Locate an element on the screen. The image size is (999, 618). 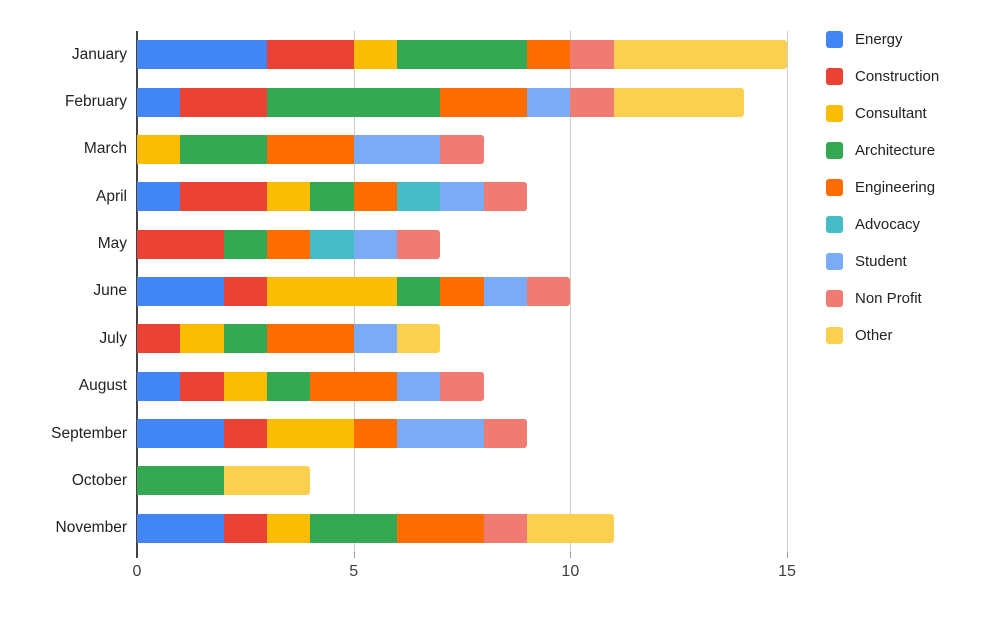
x-axis-tick-label: 0 is located at coordinates (137, 571).